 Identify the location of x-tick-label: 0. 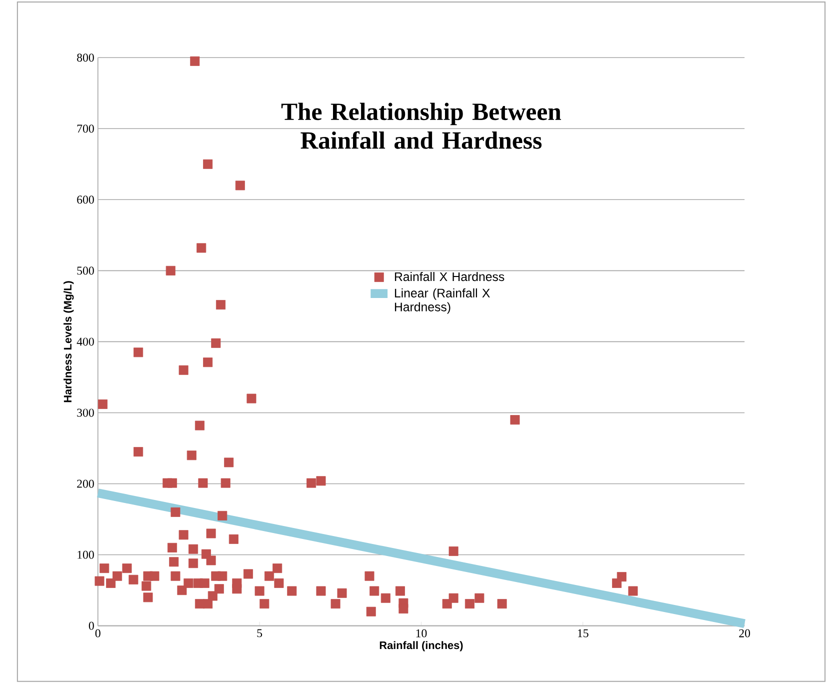
(97, 633).